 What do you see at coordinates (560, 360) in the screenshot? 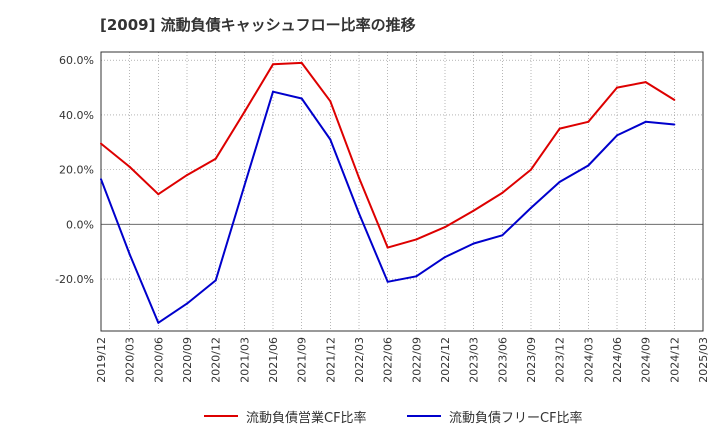
I see `x-tick-label: 2023/12` at bounding box center [560, 360].